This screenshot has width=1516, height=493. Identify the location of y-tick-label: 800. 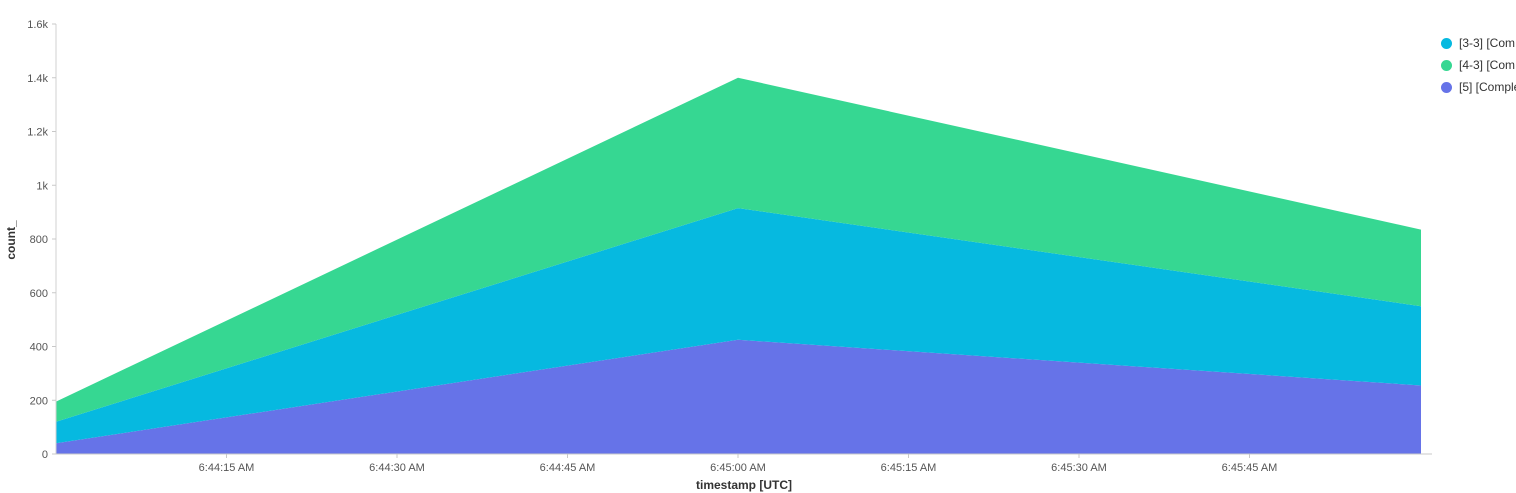
(39, 240).